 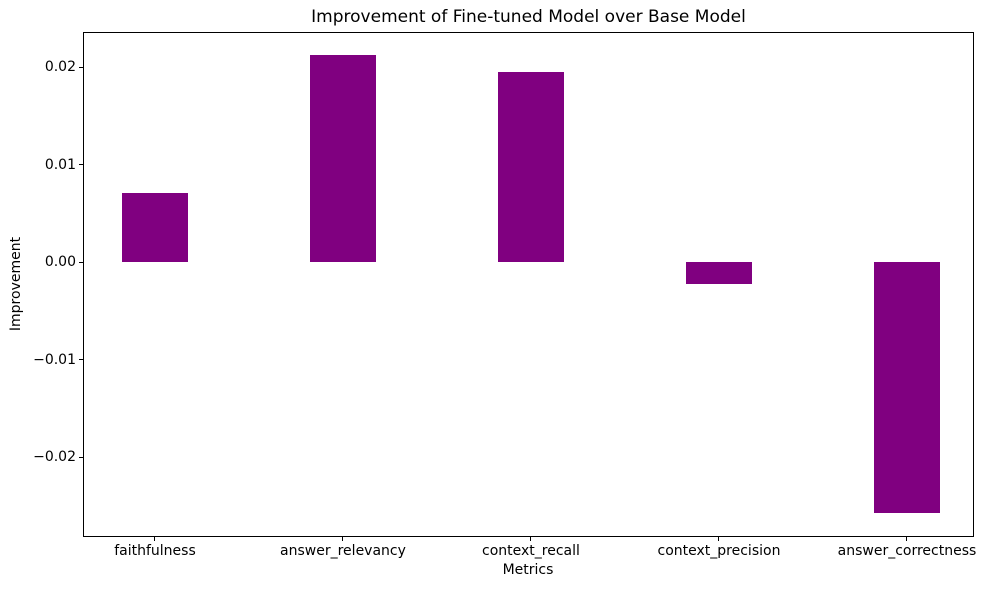 I want to click on y-axis-label: Improvement, so click(x=16, y=284).